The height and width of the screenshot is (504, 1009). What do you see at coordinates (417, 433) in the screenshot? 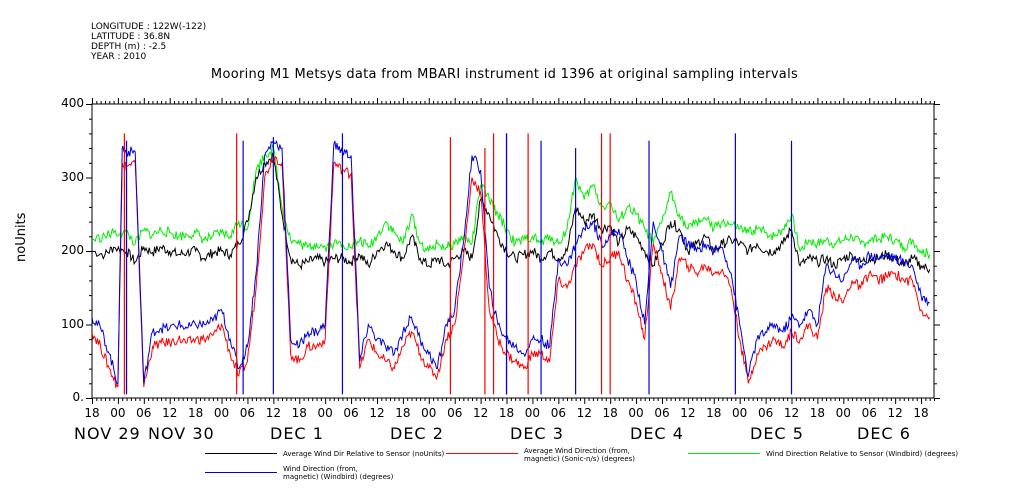
I see `day-label: DEC 2` at bounding box center [417, 433].